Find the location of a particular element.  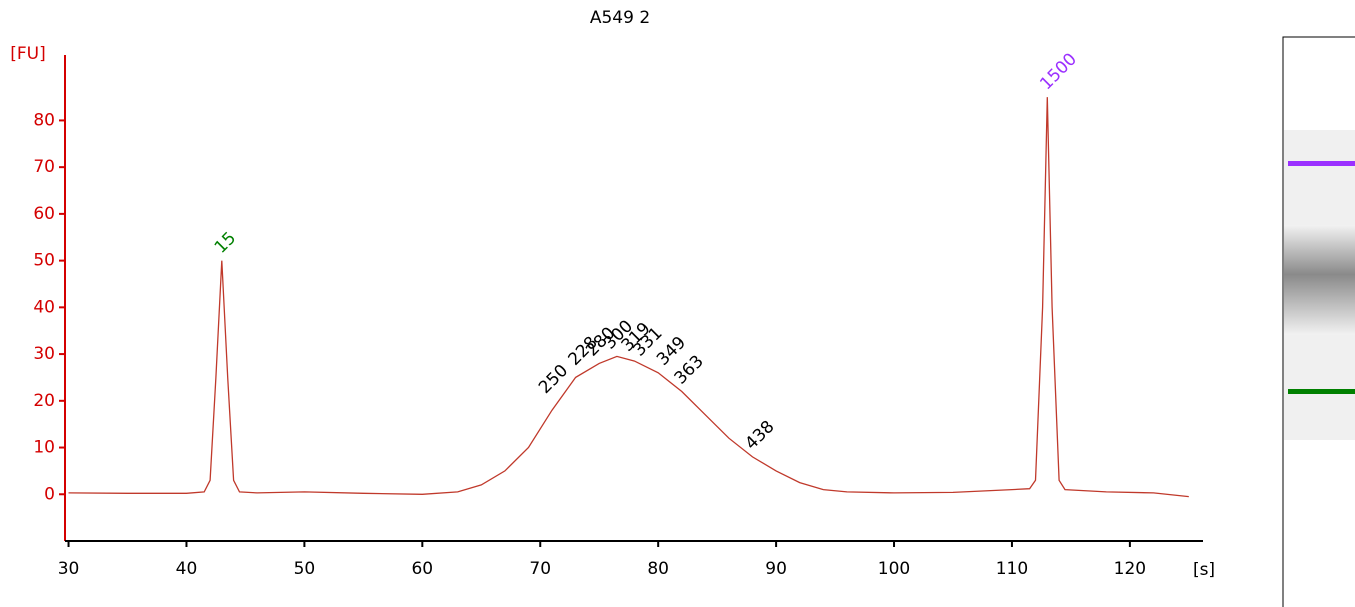

gel-band-lower is located at coordinates (1321, 391).